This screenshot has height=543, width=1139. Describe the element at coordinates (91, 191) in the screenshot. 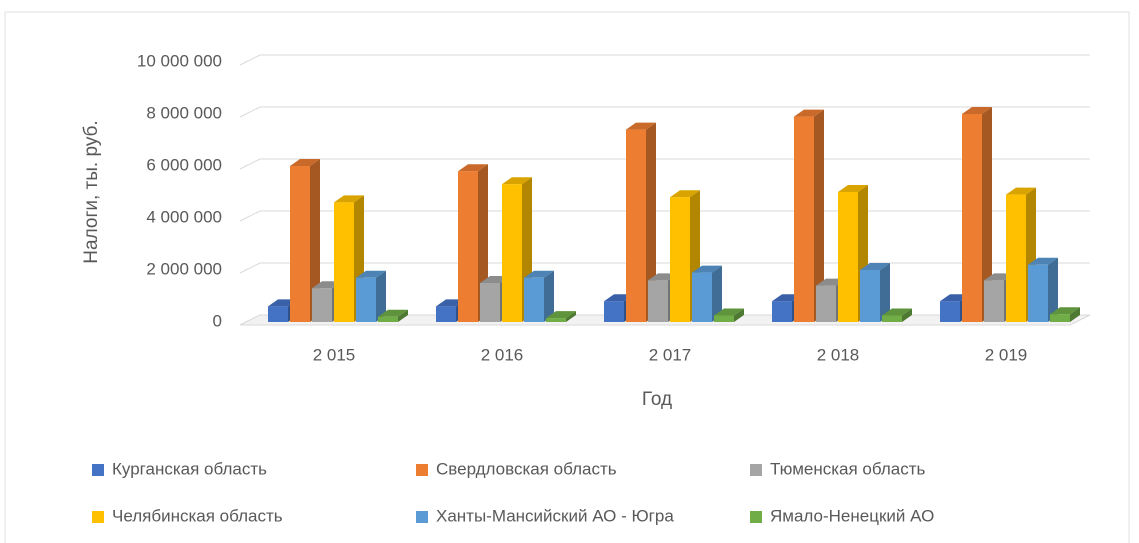

I see `y-axis-title: Налоги, ты. руб.` at that location.